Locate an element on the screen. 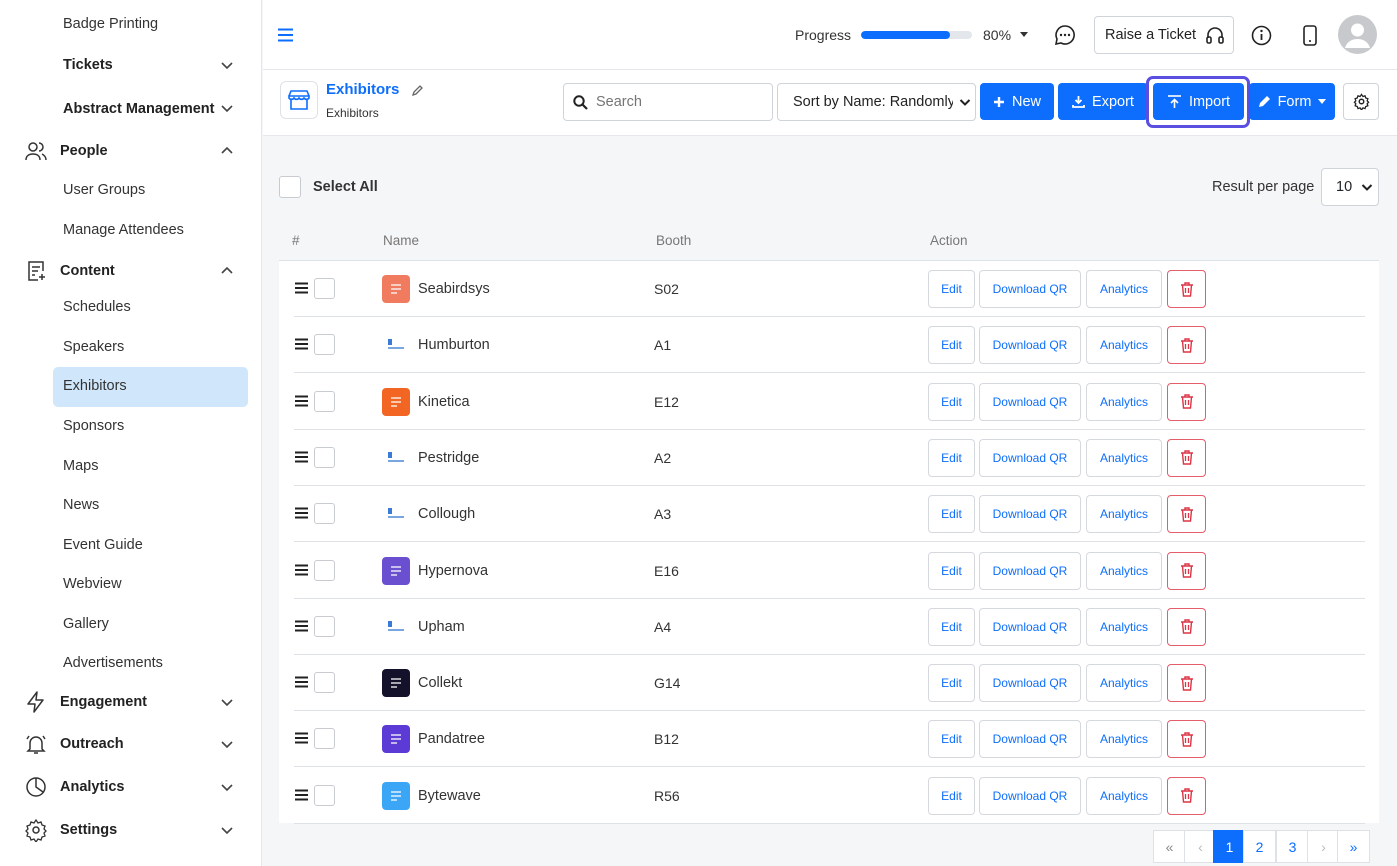 This screenshot has width=1397, height=866. sidebar-item-event-guide: Event Guide is located at coordinates (103, 545).